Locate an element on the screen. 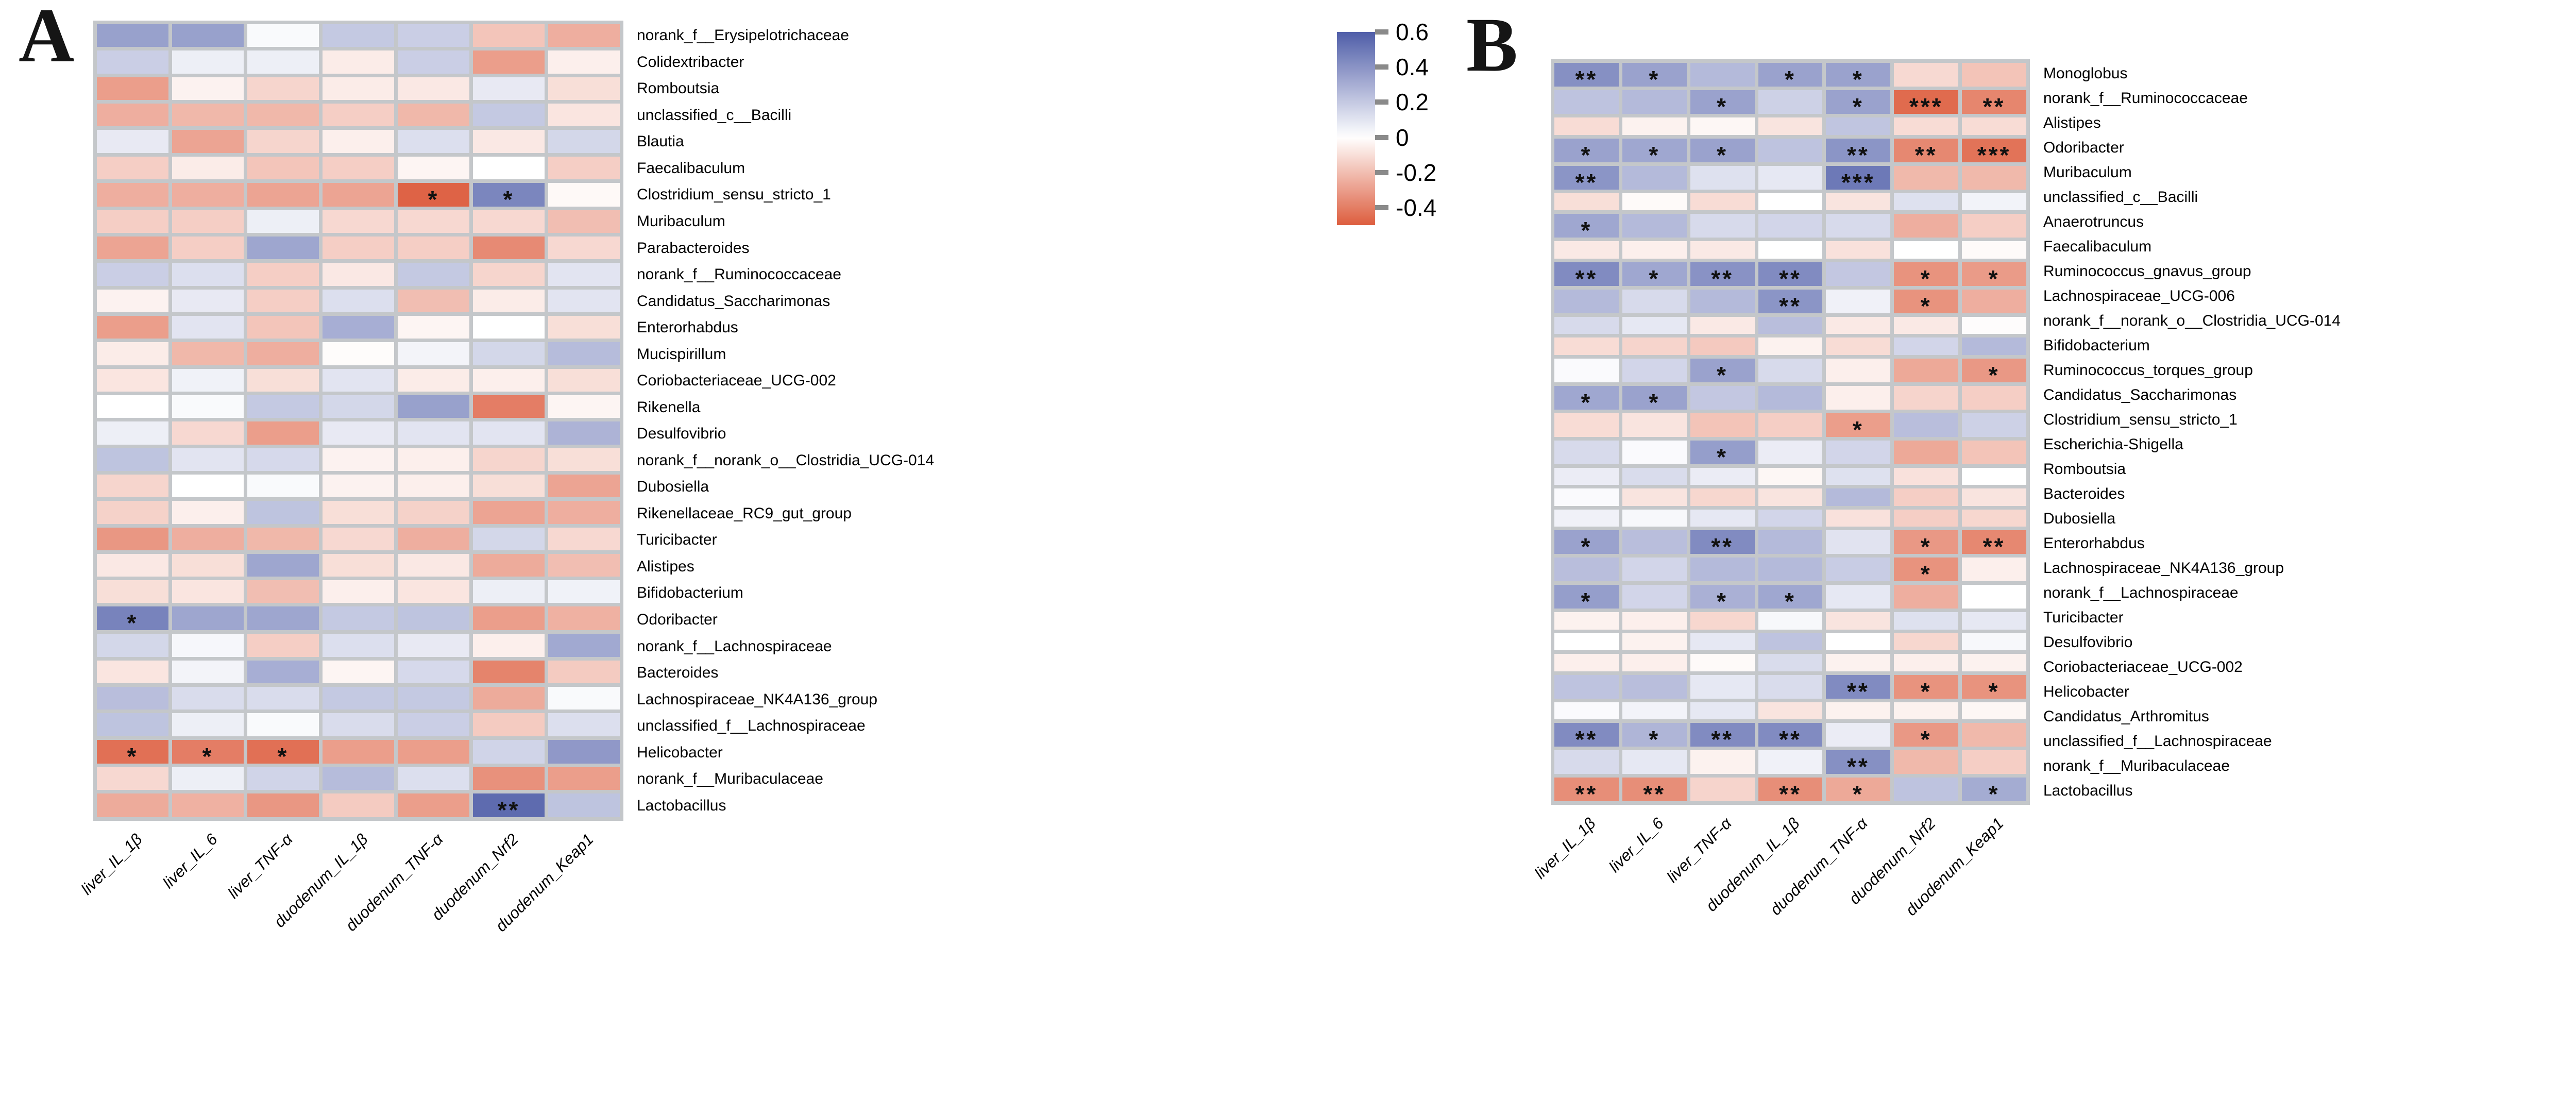  colorbar-tick-label: 0 is located at coordinates (1403, 137).